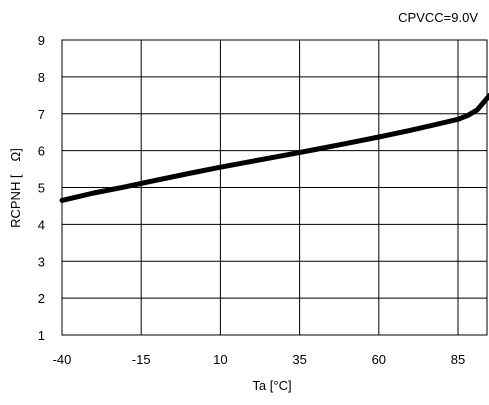  What do you see at coordinates (15, 188) in the screenshot?
I see `y-axis-label: RCPNH [ Ω]` at bounding box center [15, 188].